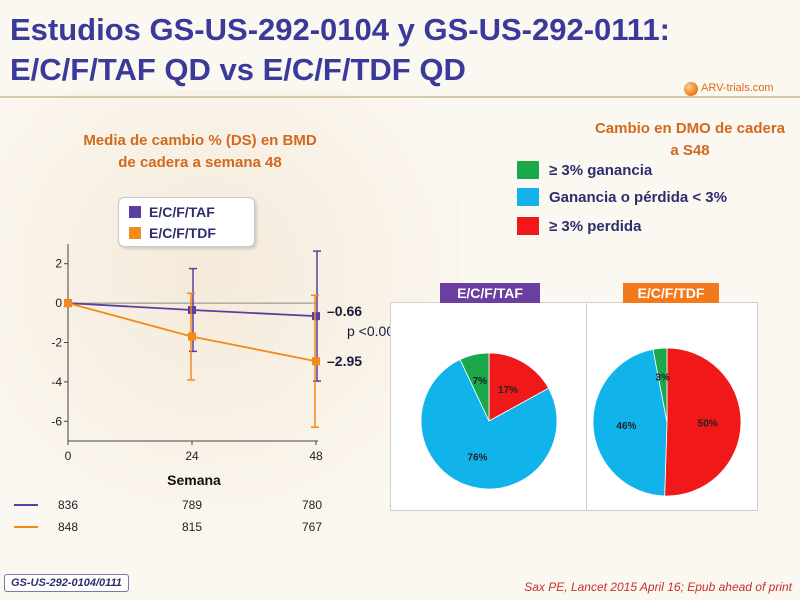 Image resolution: width=800 pixels, height=600 pixels. Describe the element at coordinates (528, 226) in the screenshot. I see `dmo-swatch-loss` at that location.